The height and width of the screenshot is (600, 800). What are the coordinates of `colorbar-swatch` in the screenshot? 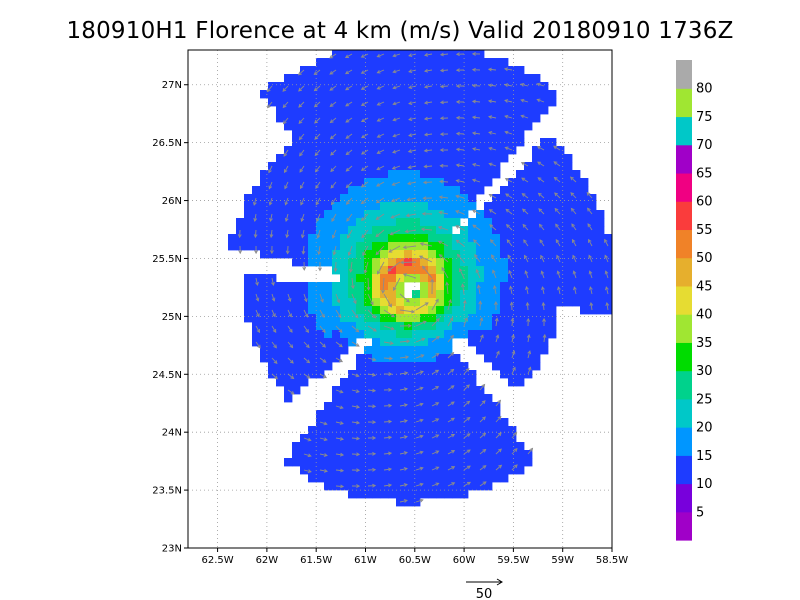 It's located at (684, 74).